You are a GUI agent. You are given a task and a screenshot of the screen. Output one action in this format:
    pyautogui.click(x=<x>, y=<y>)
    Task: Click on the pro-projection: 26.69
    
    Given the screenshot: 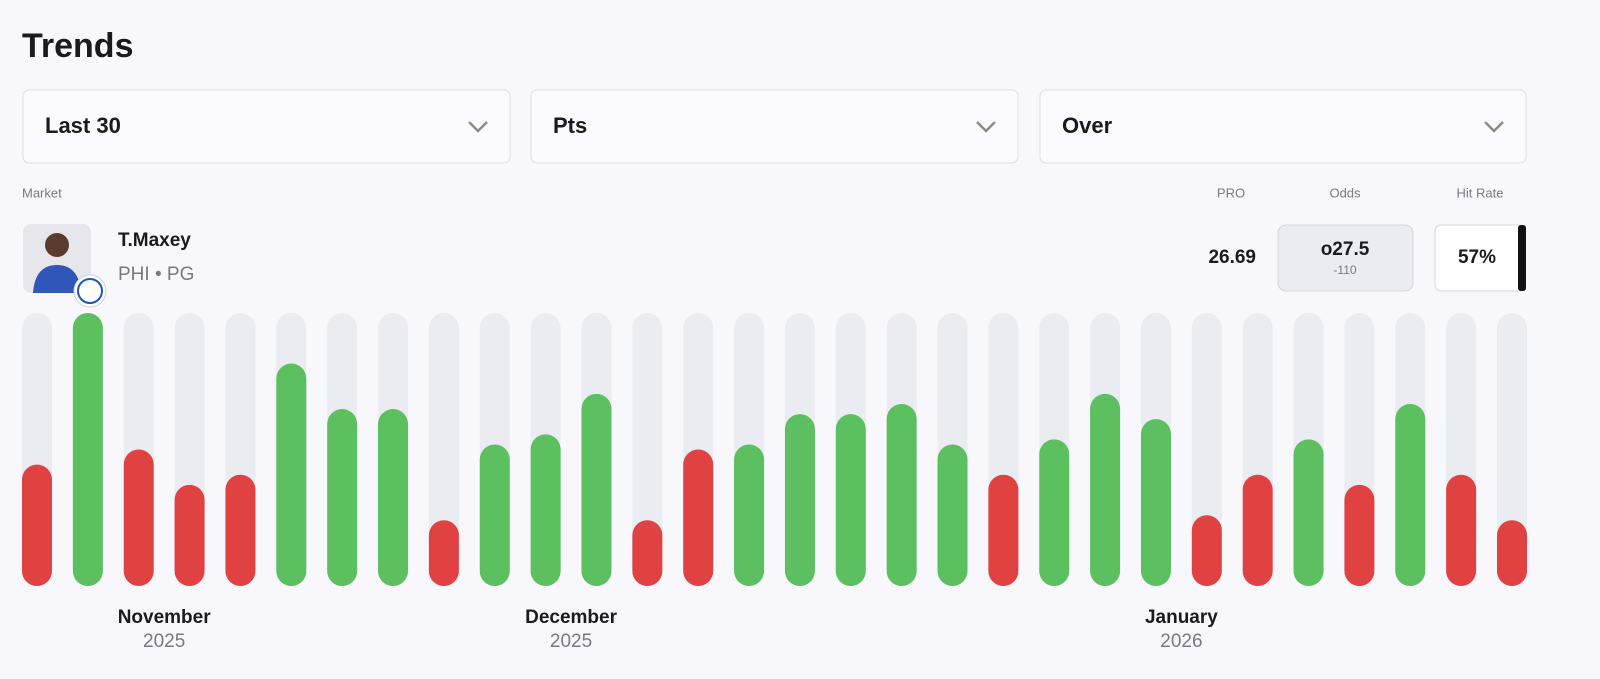 What is the action you would take?
    pyautogui.click(x=1232, y=257)
    